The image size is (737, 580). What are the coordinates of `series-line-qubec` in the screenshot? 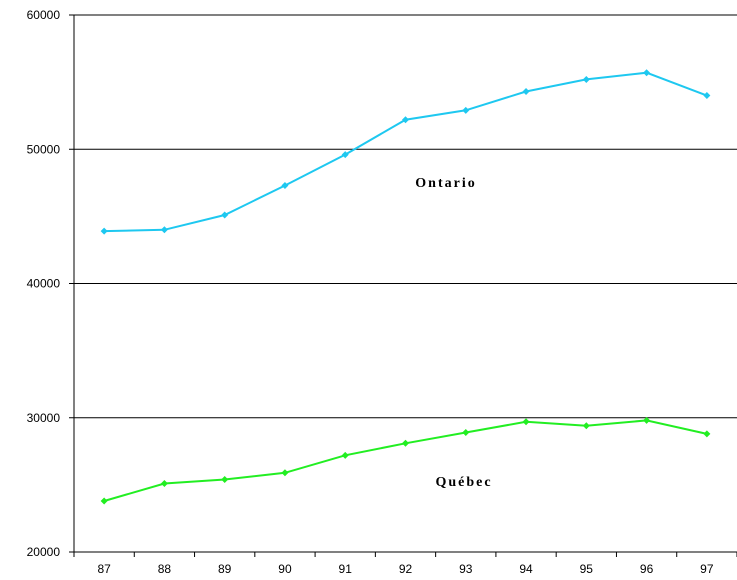 It's located at (405, 460).